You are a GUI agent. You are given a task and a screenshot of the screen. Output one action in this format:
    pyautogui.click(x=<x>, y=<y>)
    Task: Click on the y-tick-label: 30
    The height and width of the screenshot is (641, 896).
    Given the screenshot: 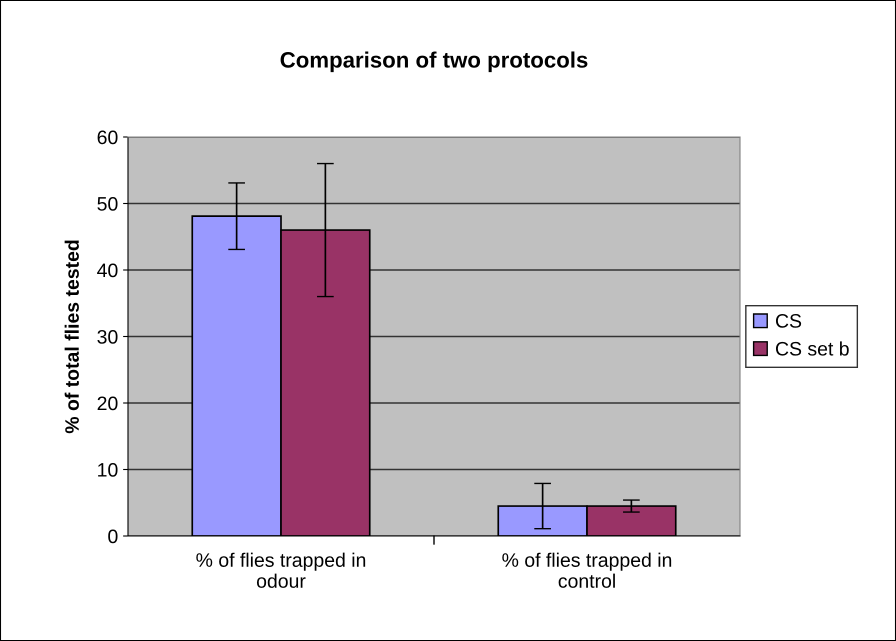 What is the action you would take?
    pyautogui.click(x=107, y=337)
    